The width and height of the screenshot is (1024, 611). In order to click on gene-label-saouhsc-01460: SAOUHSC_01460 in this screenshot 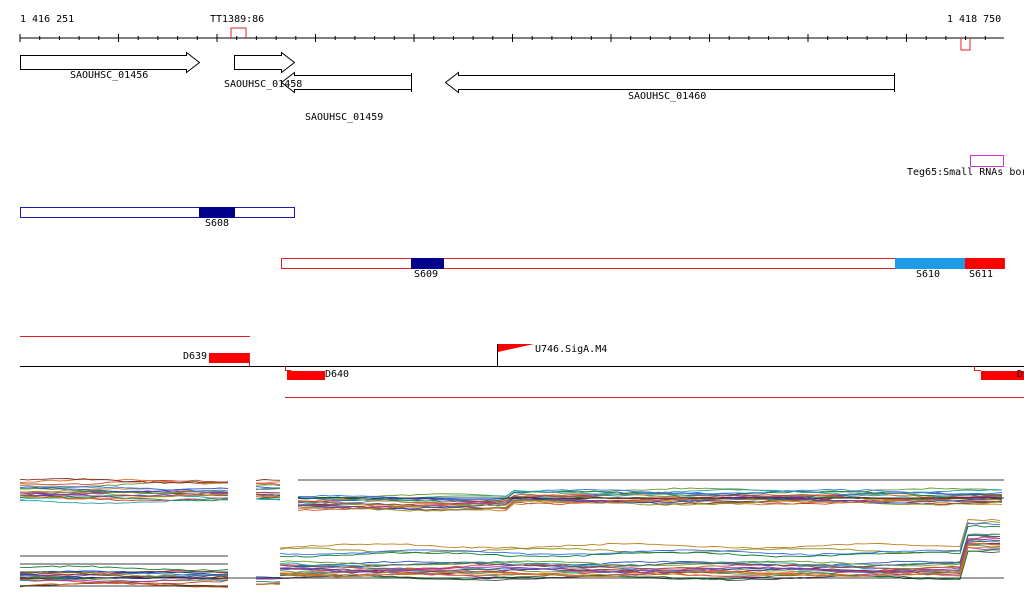, I will do `click(667, 96)`.